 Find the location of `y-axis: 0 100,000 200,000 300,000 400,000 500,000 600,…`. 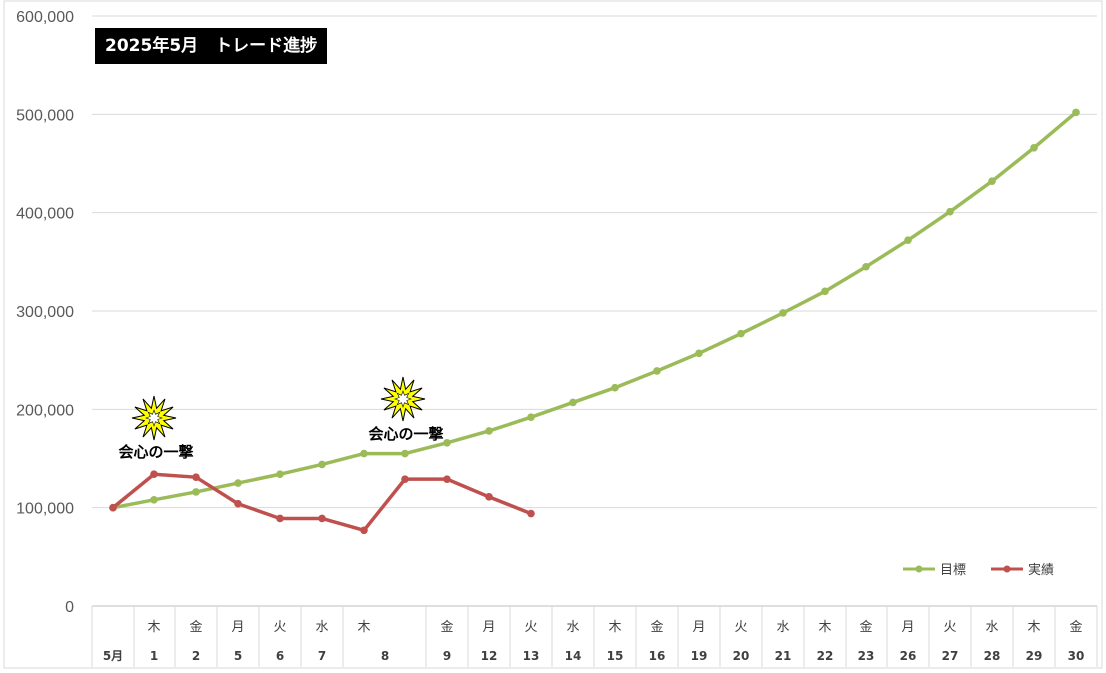

y-axis: 0 100,000 200,000 300,000 400,000 500,000 600,… is located at coordinates (45, 312).